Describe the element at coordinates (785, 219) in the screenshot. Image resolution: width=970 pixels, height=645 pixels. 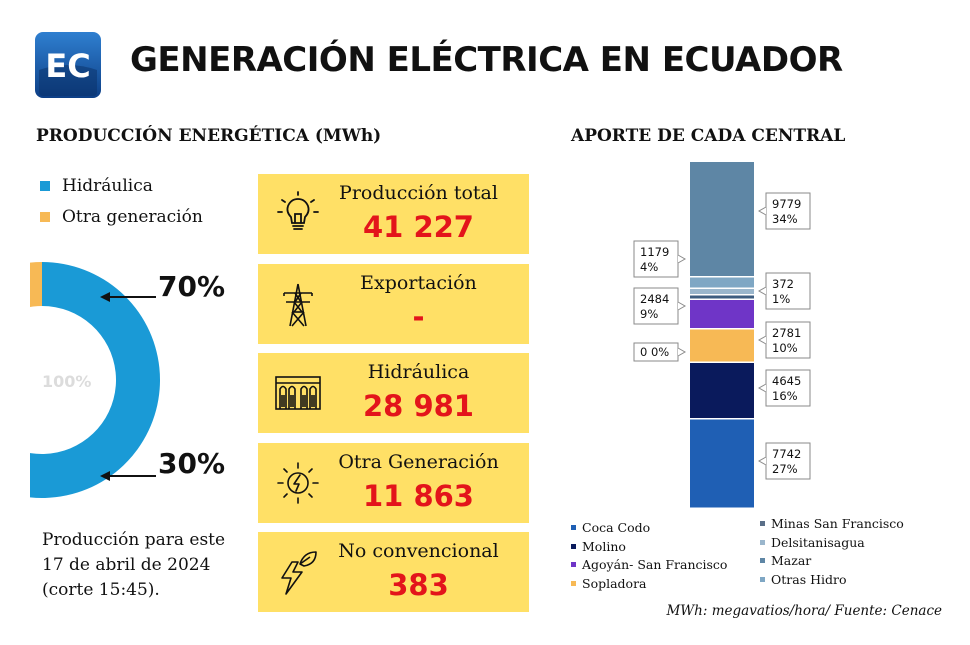
I see `callout-pct: 34%` at that location.